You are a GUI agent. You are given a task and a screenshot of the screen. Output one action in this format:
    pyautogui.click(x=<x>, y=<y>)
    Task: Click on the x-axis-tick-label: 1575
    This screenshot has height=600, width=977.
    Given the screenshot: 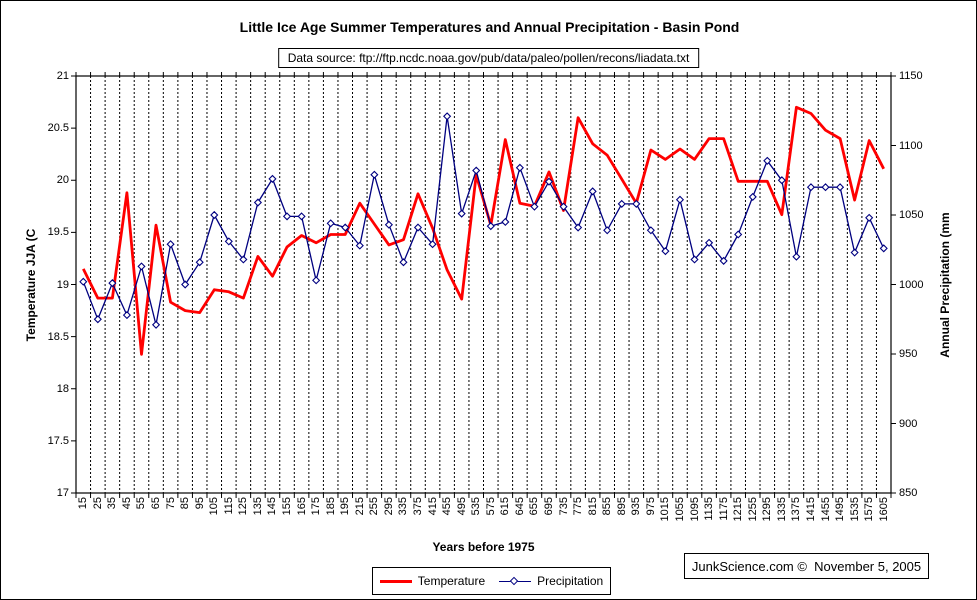 What is the action you would take?
    pyautogui.click(x=869, y=509)
    